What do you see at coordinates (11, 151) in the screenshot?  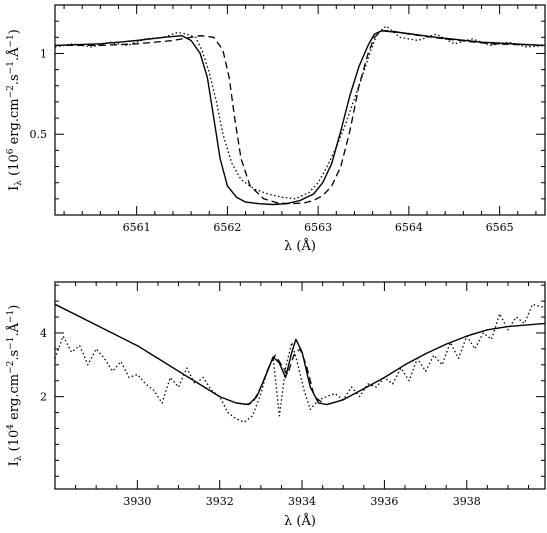 I see `y-axis-label-part: 6` at bounding box center [11, 151].